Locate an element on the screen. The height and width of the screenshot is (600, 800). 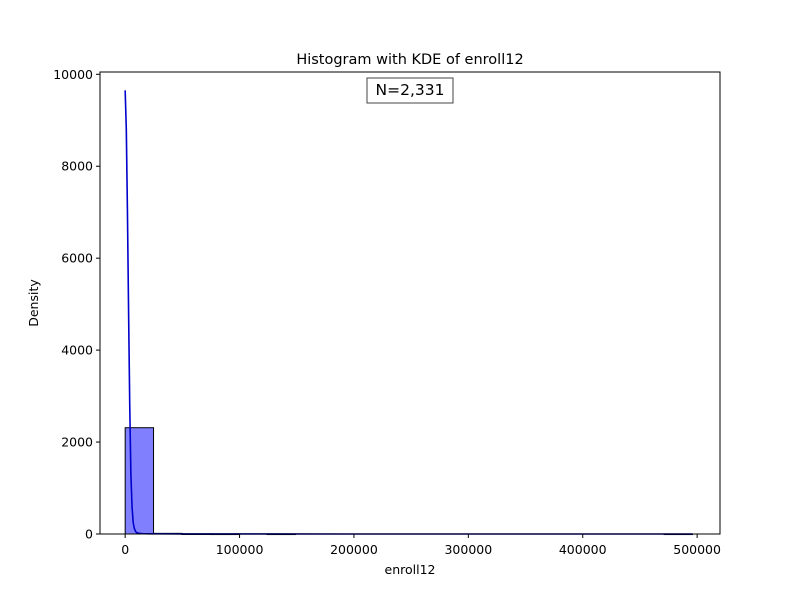
x-tick-label: 200000 is located at coordinates (354, 549).